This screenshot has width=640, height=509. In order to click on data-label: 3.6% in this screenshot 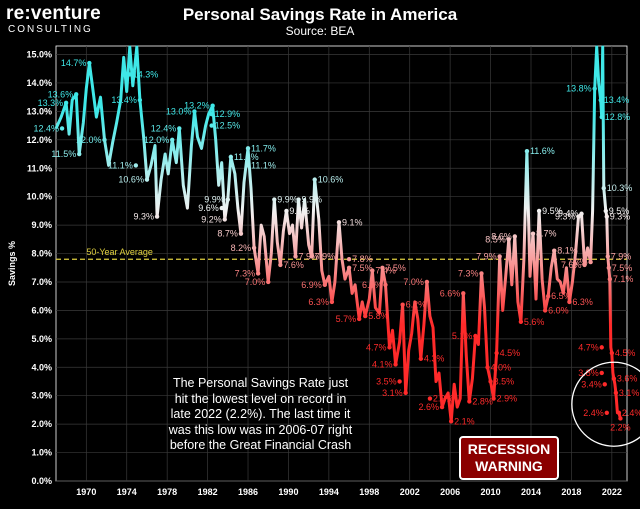, I will do `click(627, 379)`.